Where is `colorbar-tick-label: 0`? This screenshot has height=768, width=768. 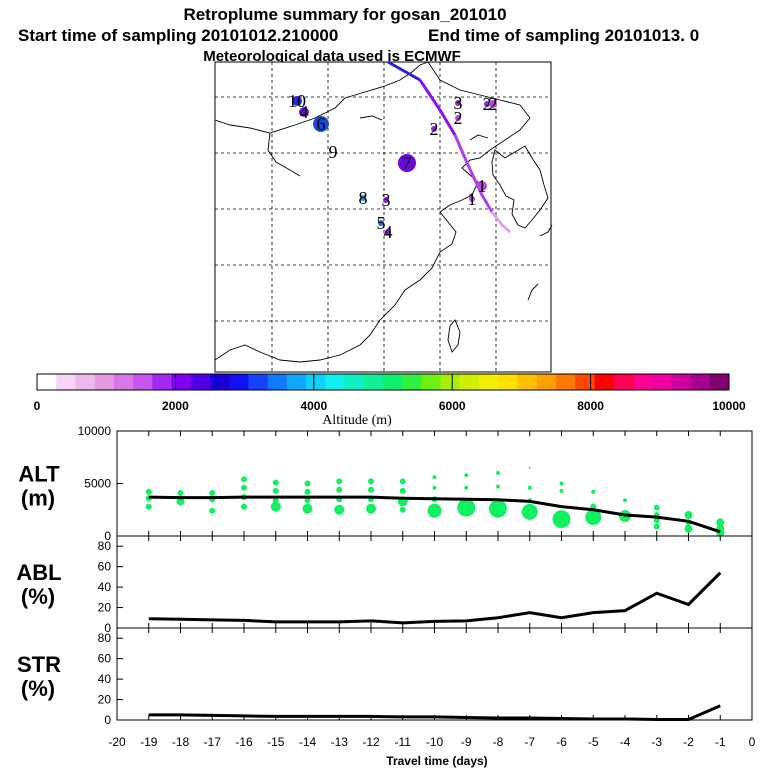
colorbar-tick-label: 0 is located at coordinates (37, 406).